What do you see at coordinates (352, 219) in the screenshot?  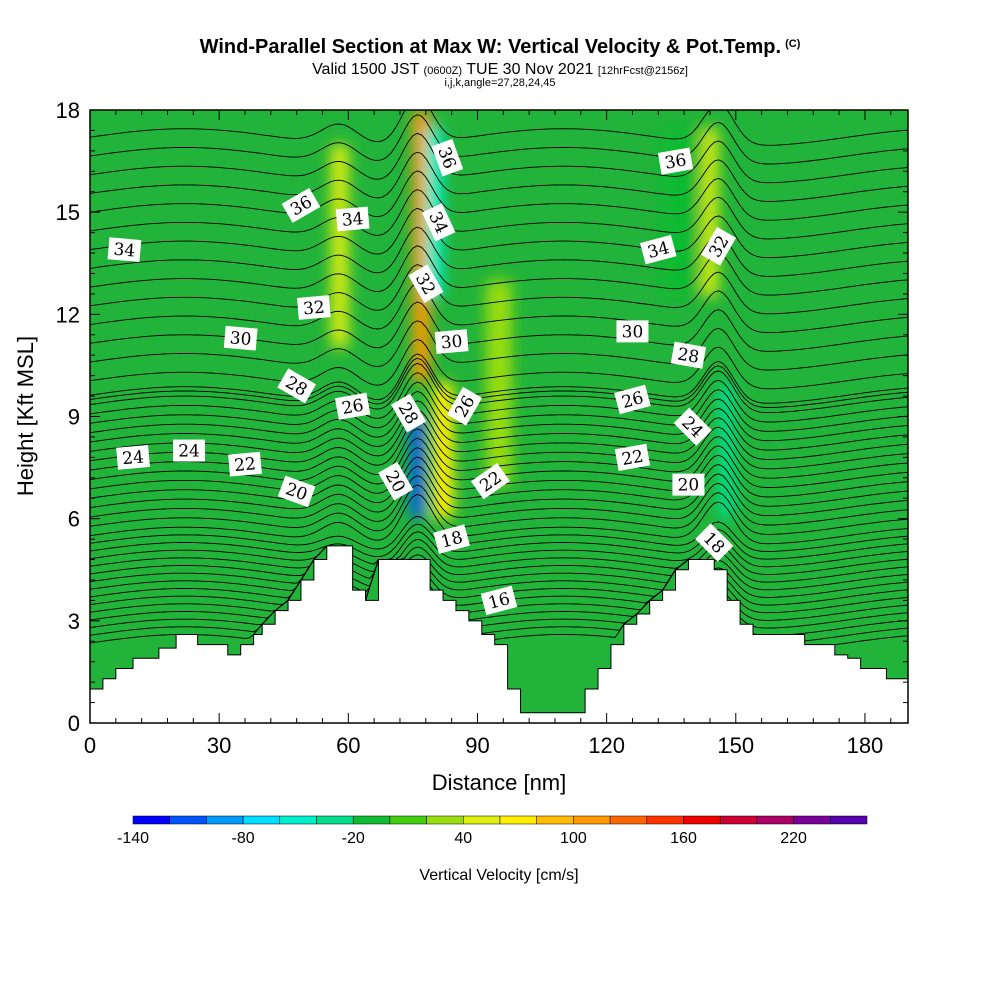 I see `contour-label: 34` at bounding box center [352, 219].